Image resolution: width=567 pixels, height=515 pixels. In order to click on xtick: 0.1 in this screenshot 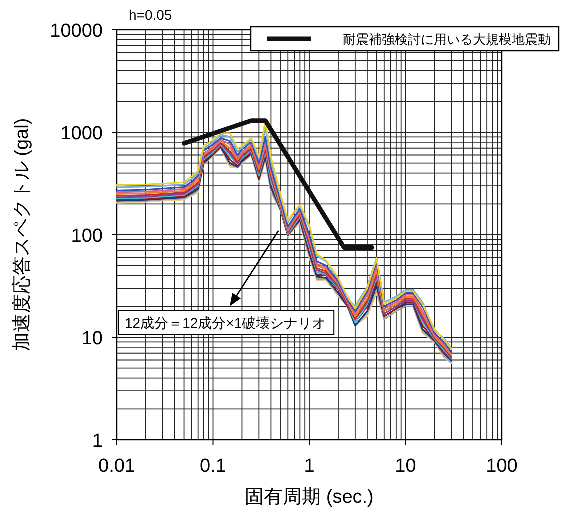, I will do `click(213, 466)`.